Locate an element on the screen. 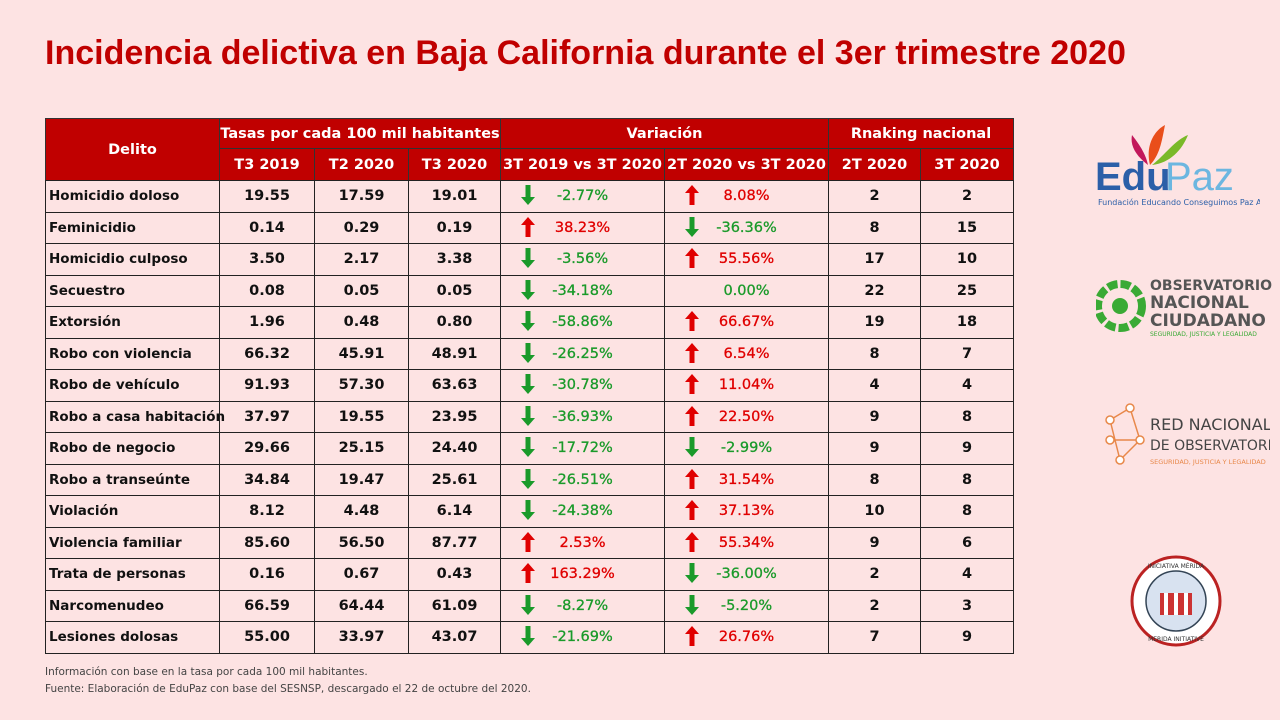 Image resolution: width=1280 pixels, height=720 pixels. cell: 6 is located at coordinates (967, 542).